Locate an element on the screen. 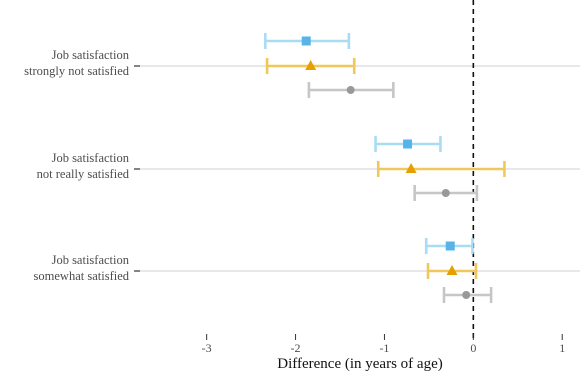 This screenshot has height=374, width=580. x-tick-label-1: -2 is located at coordinates (296, 348).